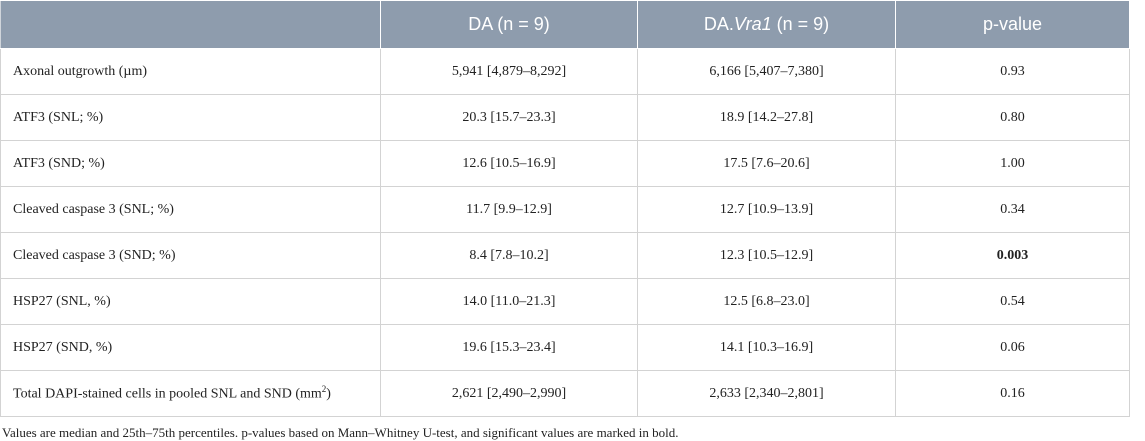 This screenshot has height=441, width=1145. I want to click on table-cell: 11.7 [9.9–12.9], so click(509, 209).